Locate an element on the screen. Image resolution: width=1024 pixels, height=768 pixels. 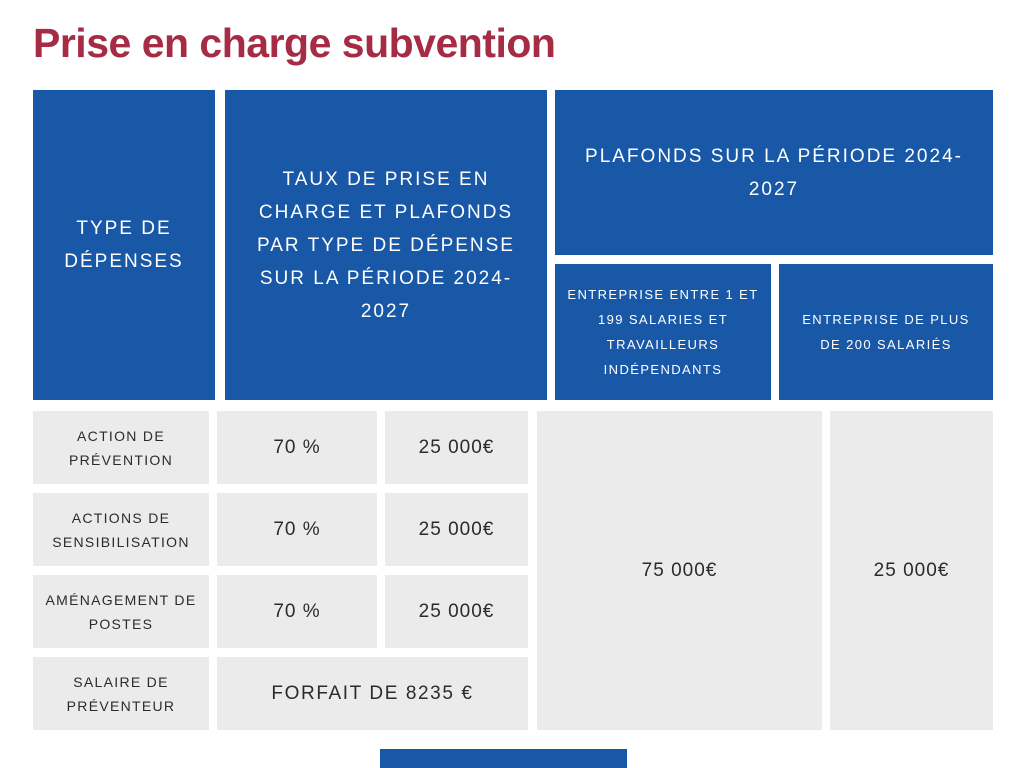
row-taux-actions-sensibilisation: 70 % is located at coordinates (297, 529).